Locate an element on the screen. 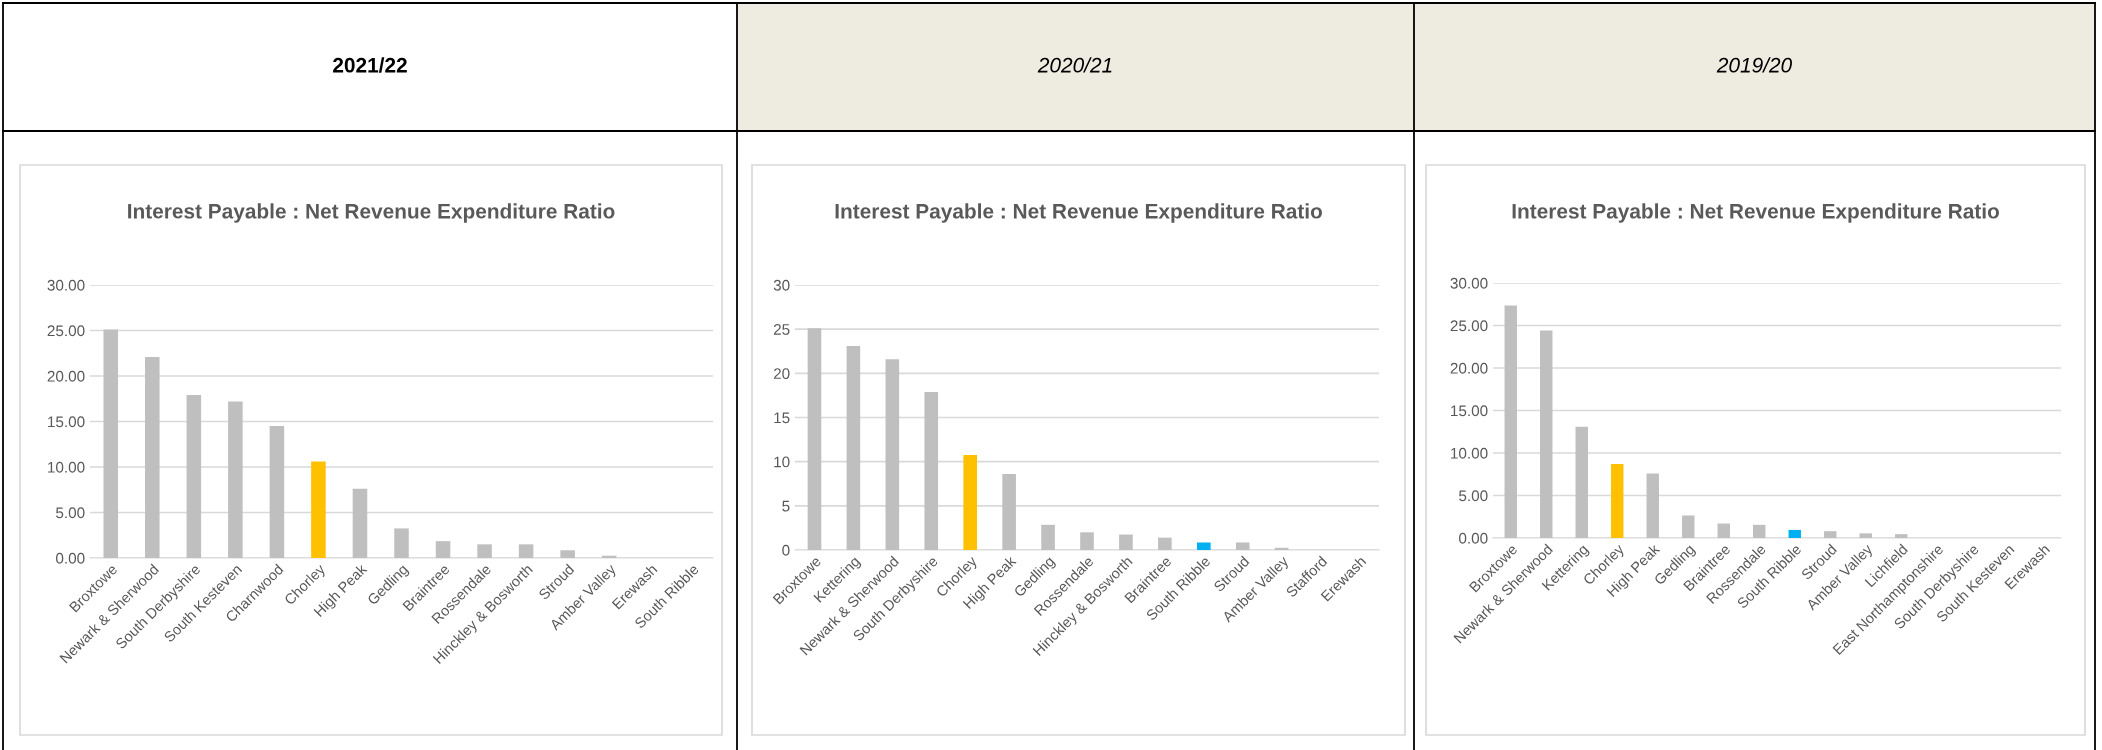  y-tick-label: 30 is located at coordinates (781, 285).